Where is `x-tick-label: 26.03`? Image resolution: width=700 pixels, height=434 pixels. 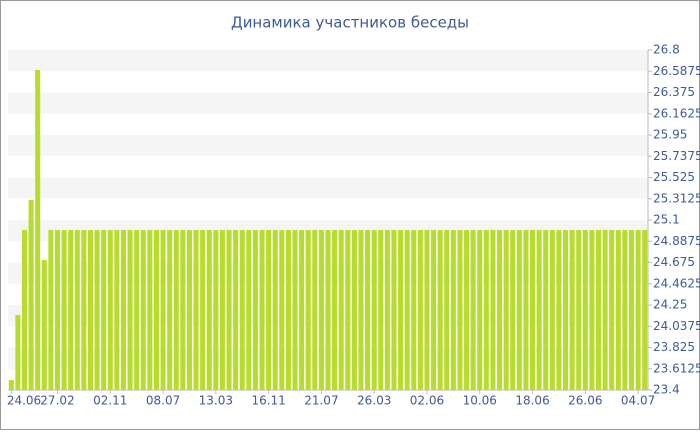
x-tick-label: 26.03 is located at coordinates (374, 401).